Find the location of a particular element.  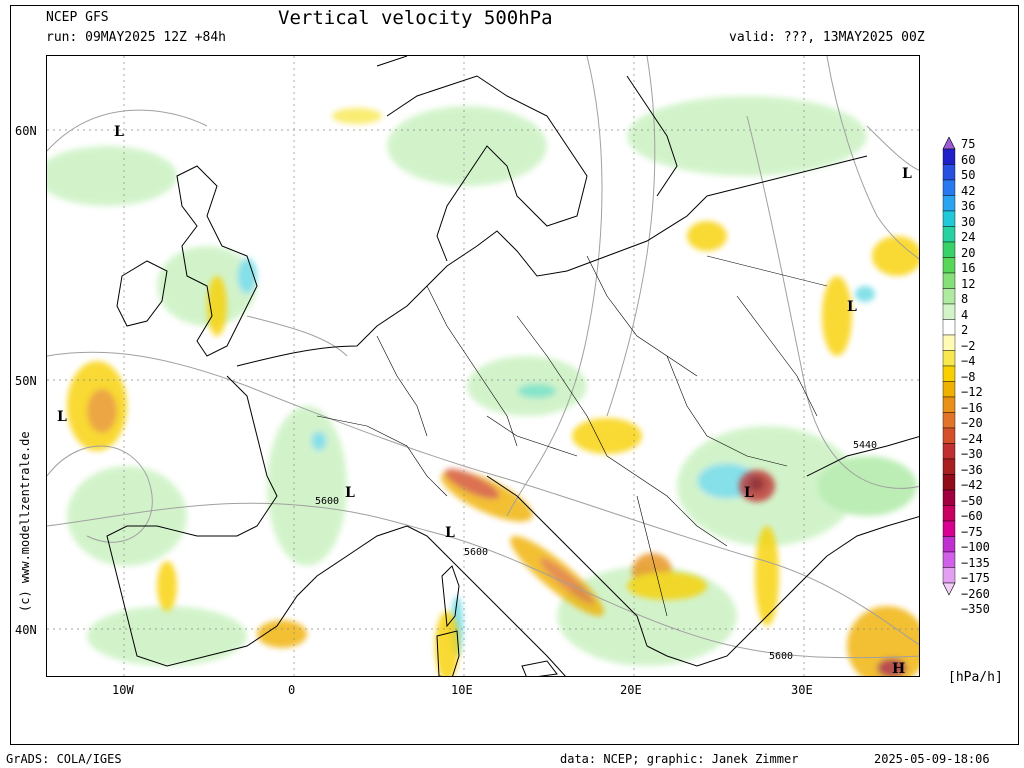

contour-label-5440: 5440 is located at coordinates (865, 445).